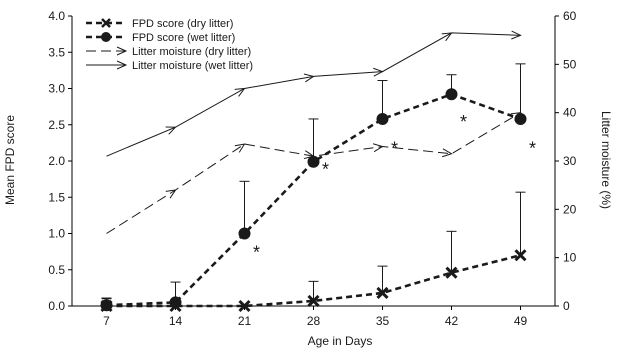 This screenshot has height=350, width=620. What do you see at coordinates (606, 160) in the screenshot?
I see `y2-axis-label: Litter moisture (%)` at bounding box center [606, 160].